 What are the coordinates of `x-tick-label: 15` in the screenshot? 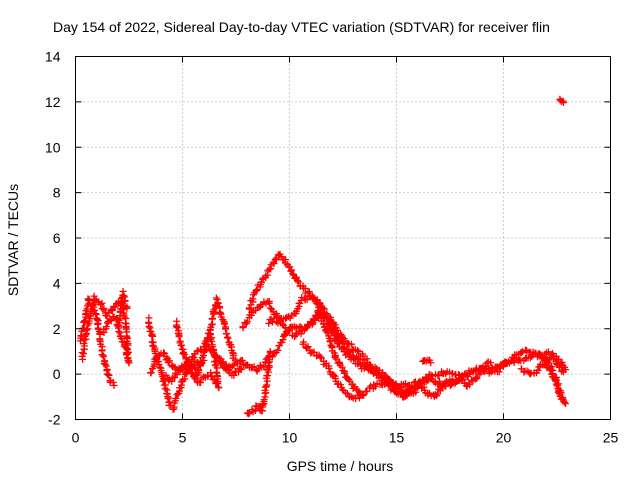 It's located at (397, 438).